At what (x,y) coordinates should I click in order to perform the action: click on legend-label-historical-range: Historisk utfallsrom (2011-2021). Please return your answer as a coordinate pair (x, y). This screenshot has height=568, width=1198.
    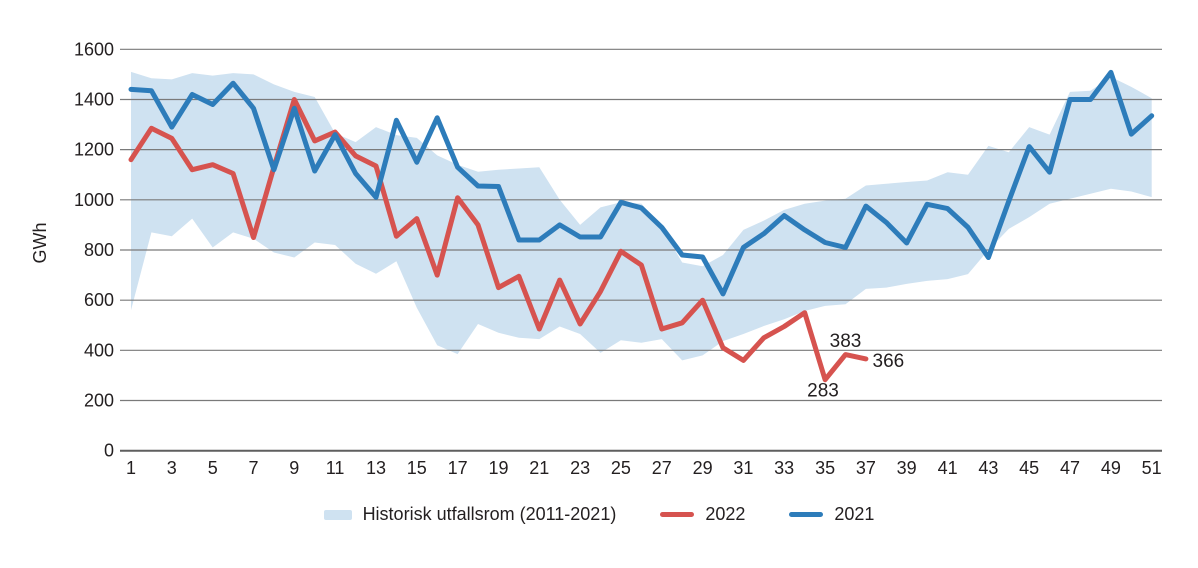
    Looking at the image, I should click on (489, 514).